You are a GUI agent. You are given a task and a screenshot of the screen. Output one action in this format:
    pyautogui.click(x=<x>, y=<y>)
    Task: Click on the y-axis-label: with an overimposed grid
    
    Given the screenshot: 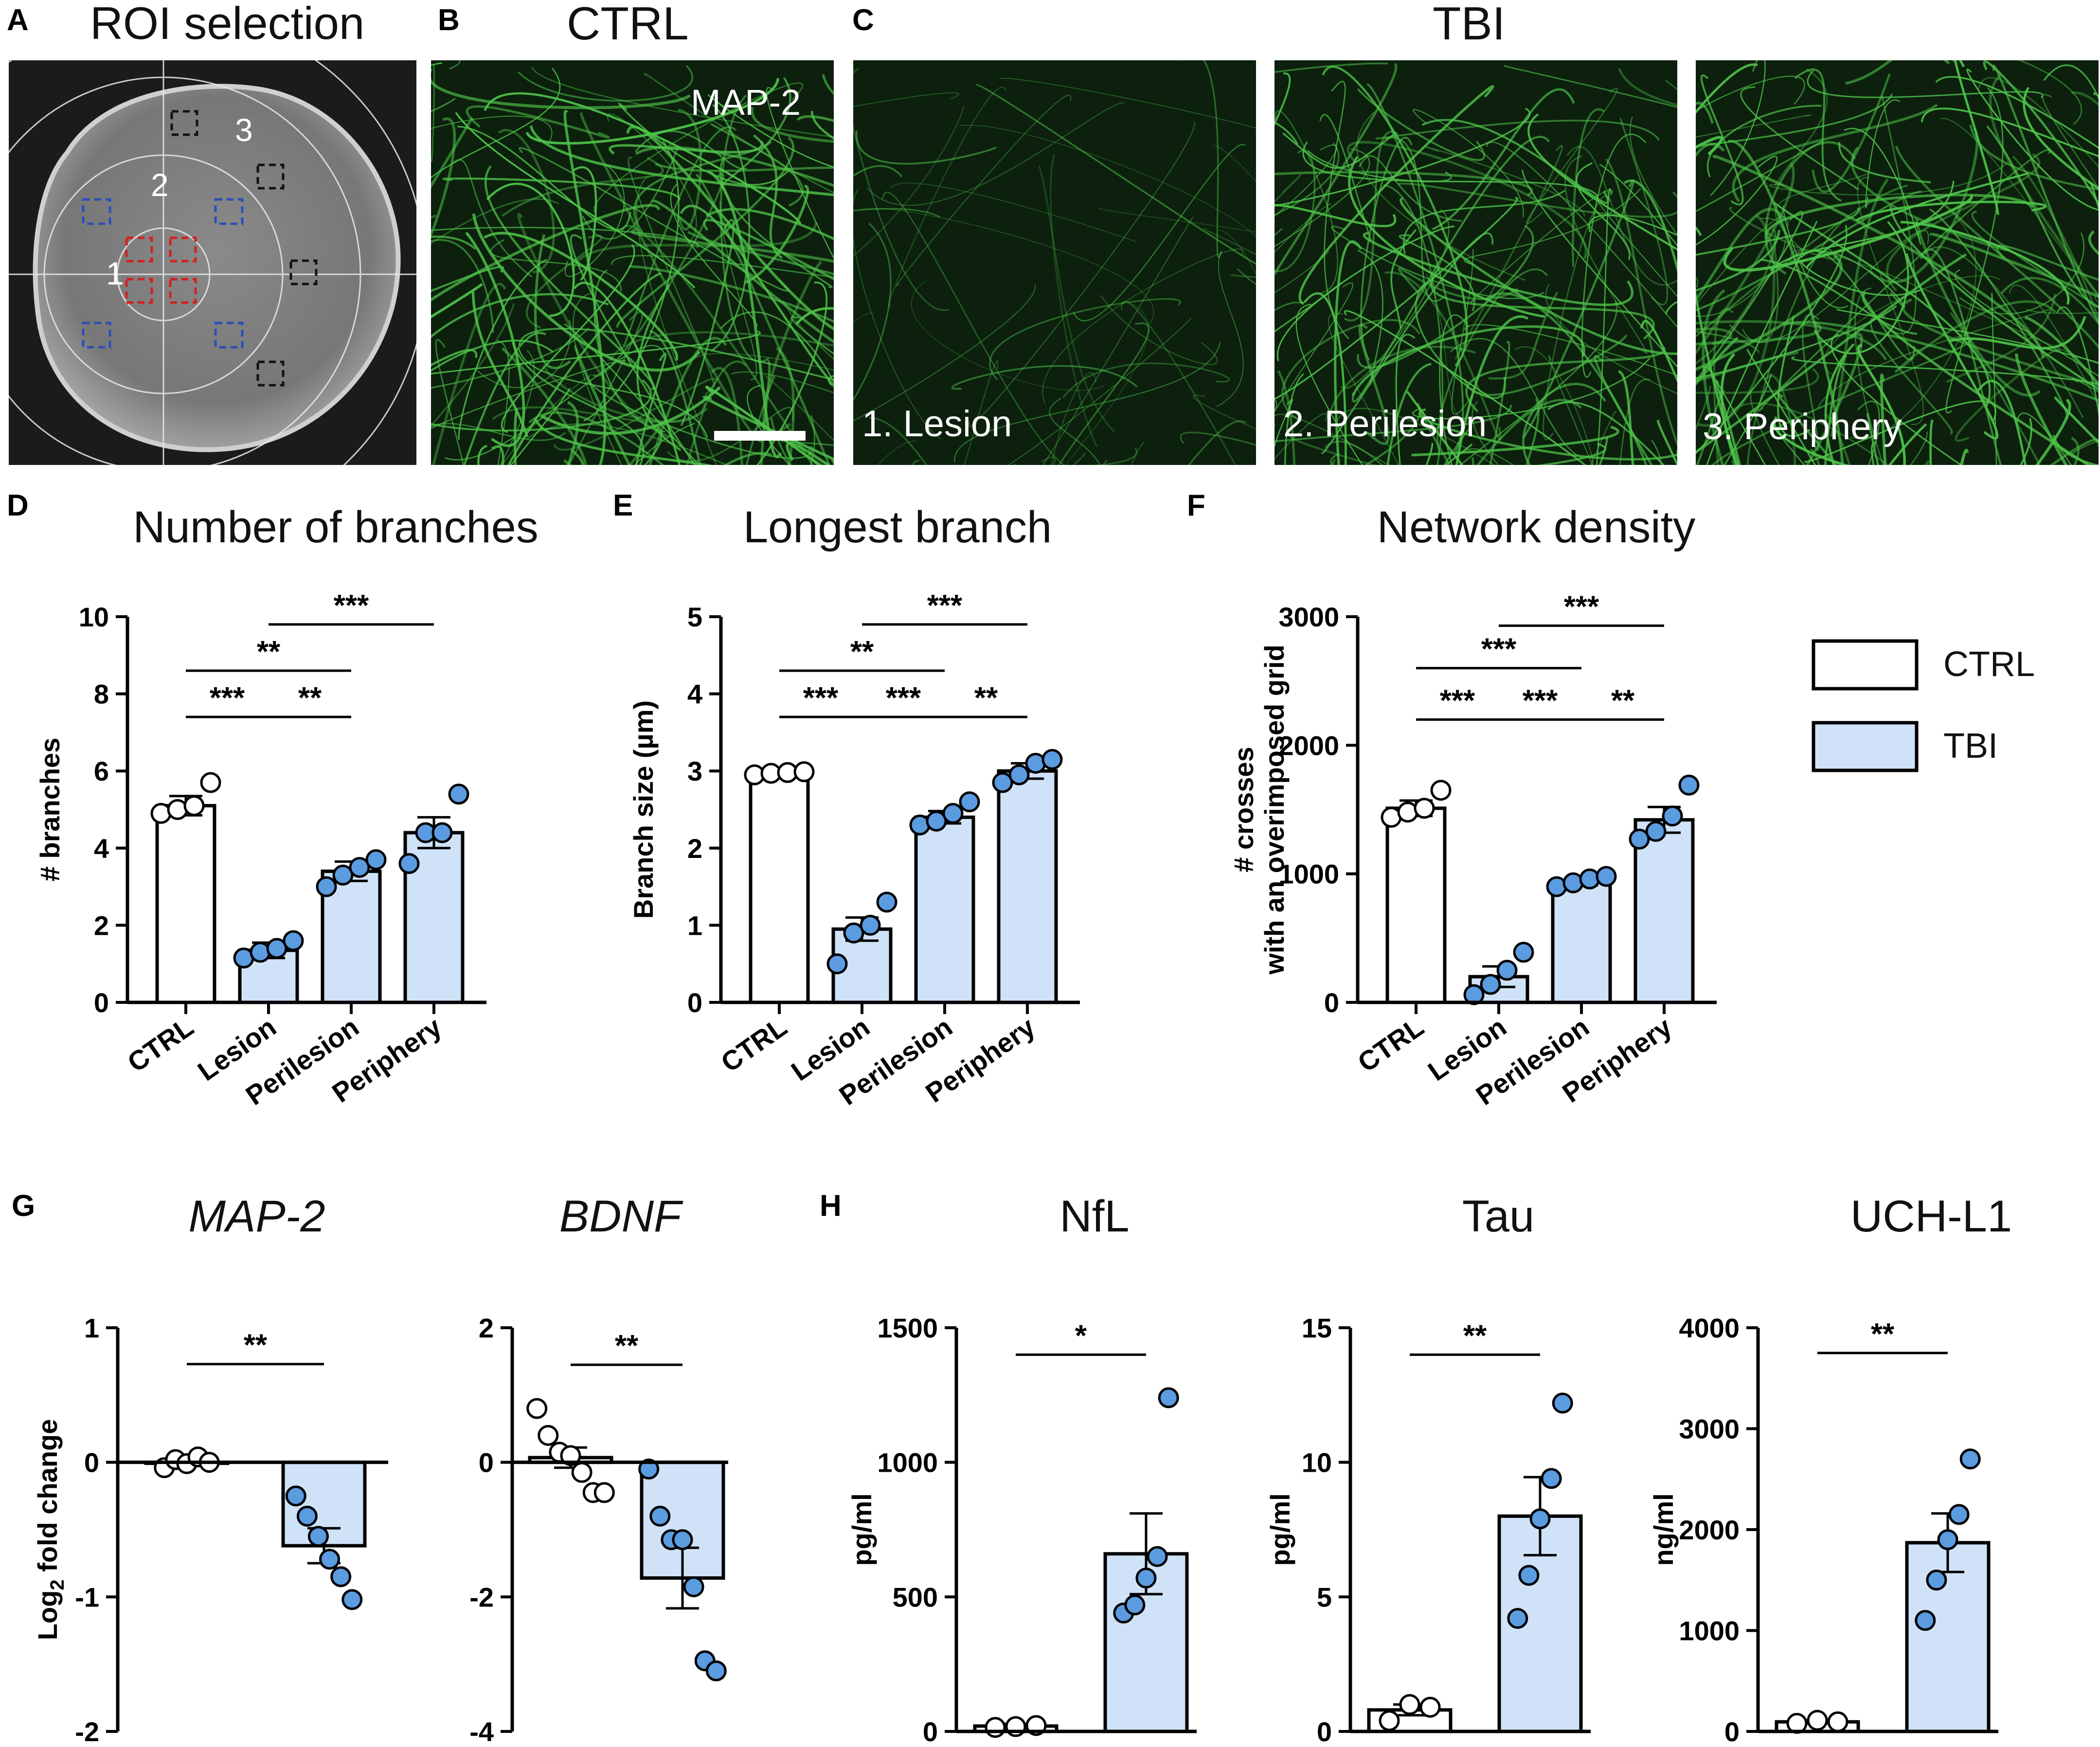 What is the action you would take?
    pyautogui.click(x=1274, y=809)
    